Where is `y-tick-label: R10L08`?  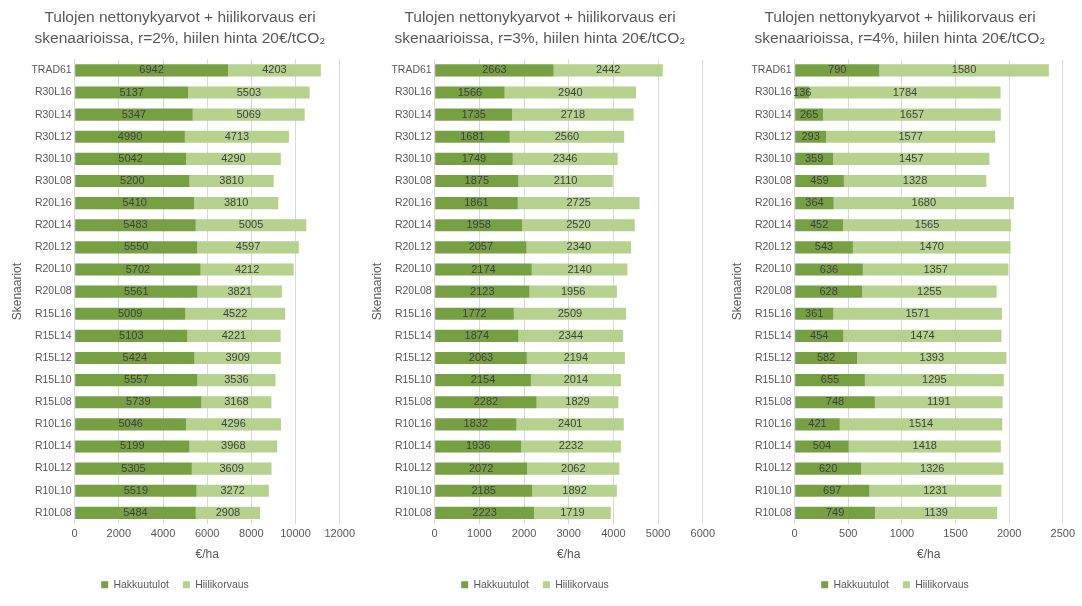 y-tick-label: R10L08 is located at coordinates (773, 511).